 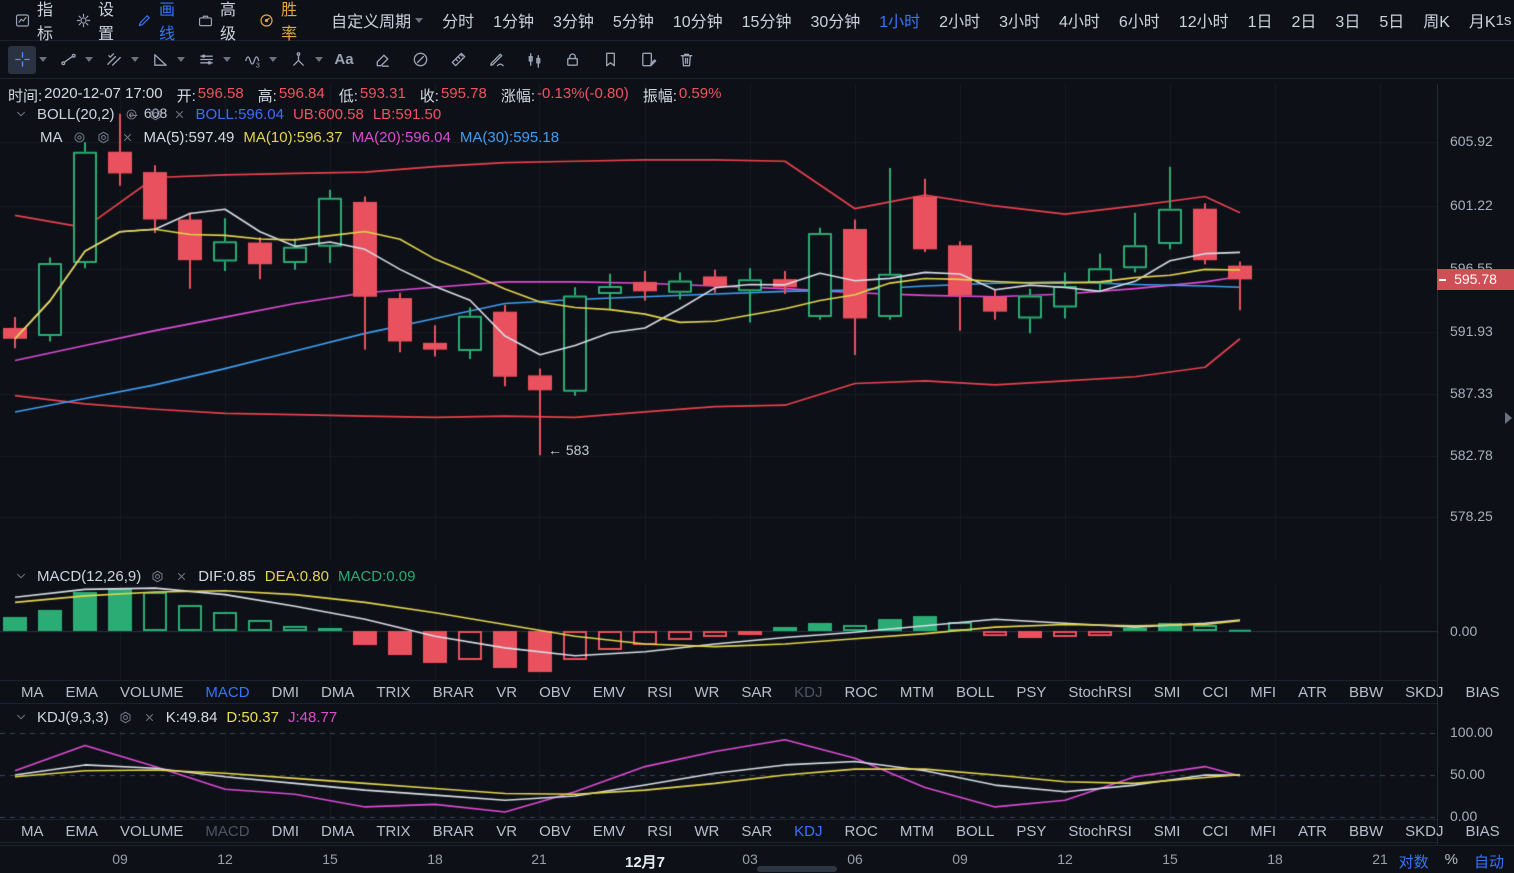 I want to click on tab-kdj: KDJ, so click(x=808, y=692).